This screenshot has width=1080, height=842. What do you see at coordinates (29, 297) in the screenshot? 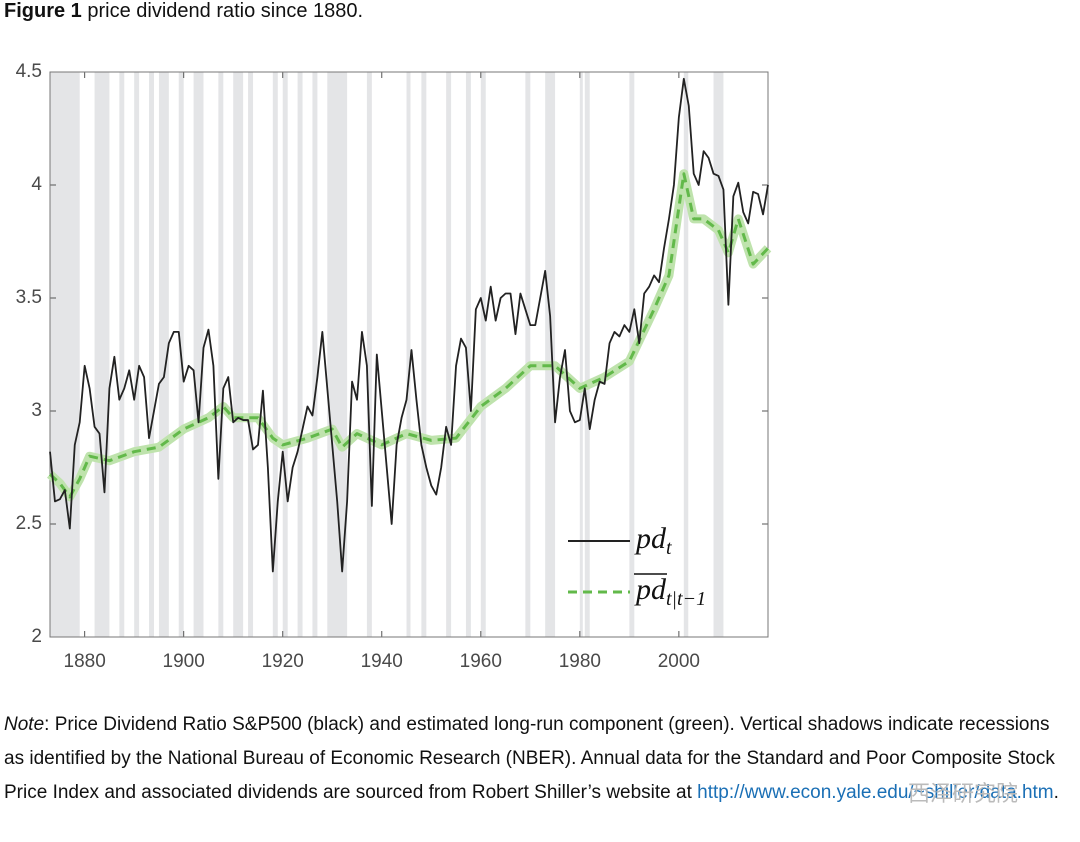
I see `y-tick-label: 3.5` at bounding box center [29, 297].